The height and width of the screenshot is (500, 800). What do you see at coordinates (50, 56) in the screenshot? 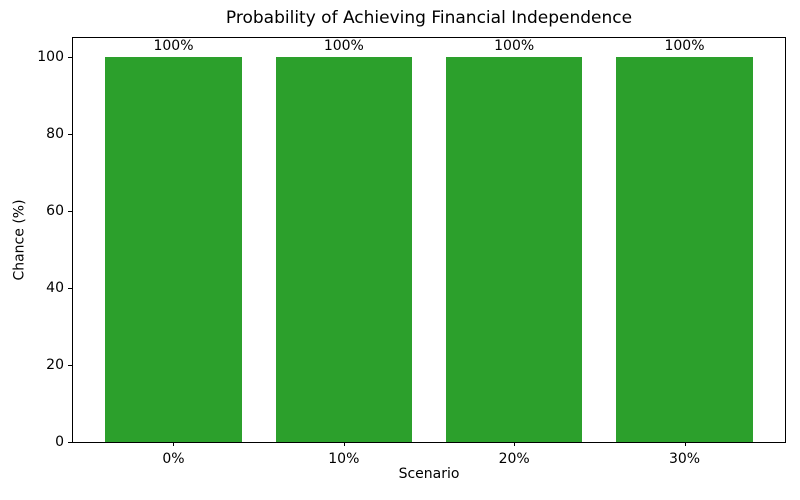
I see `y-tick-label: 100` at bounding box center [50, 56].